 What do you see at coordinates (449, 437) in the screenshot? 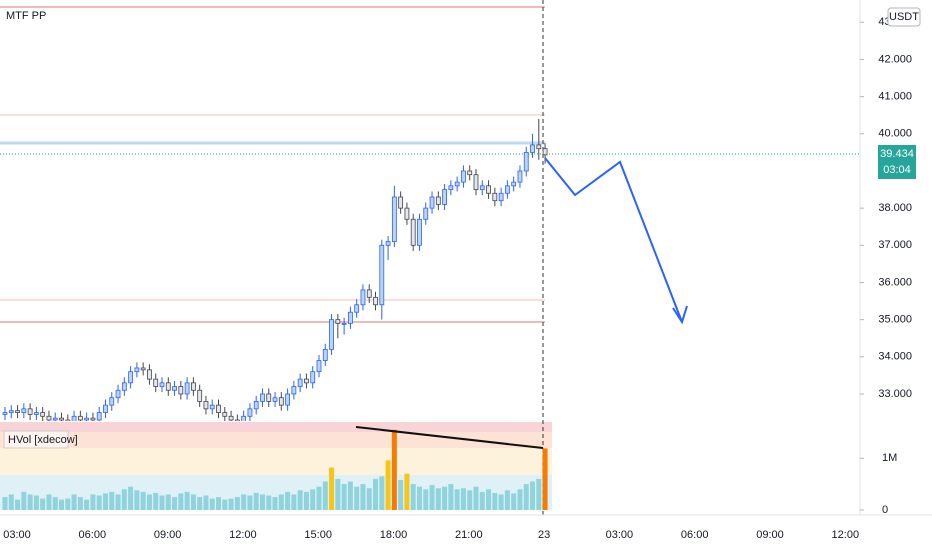
I see `trend-line` at bounding box center [449, 437].